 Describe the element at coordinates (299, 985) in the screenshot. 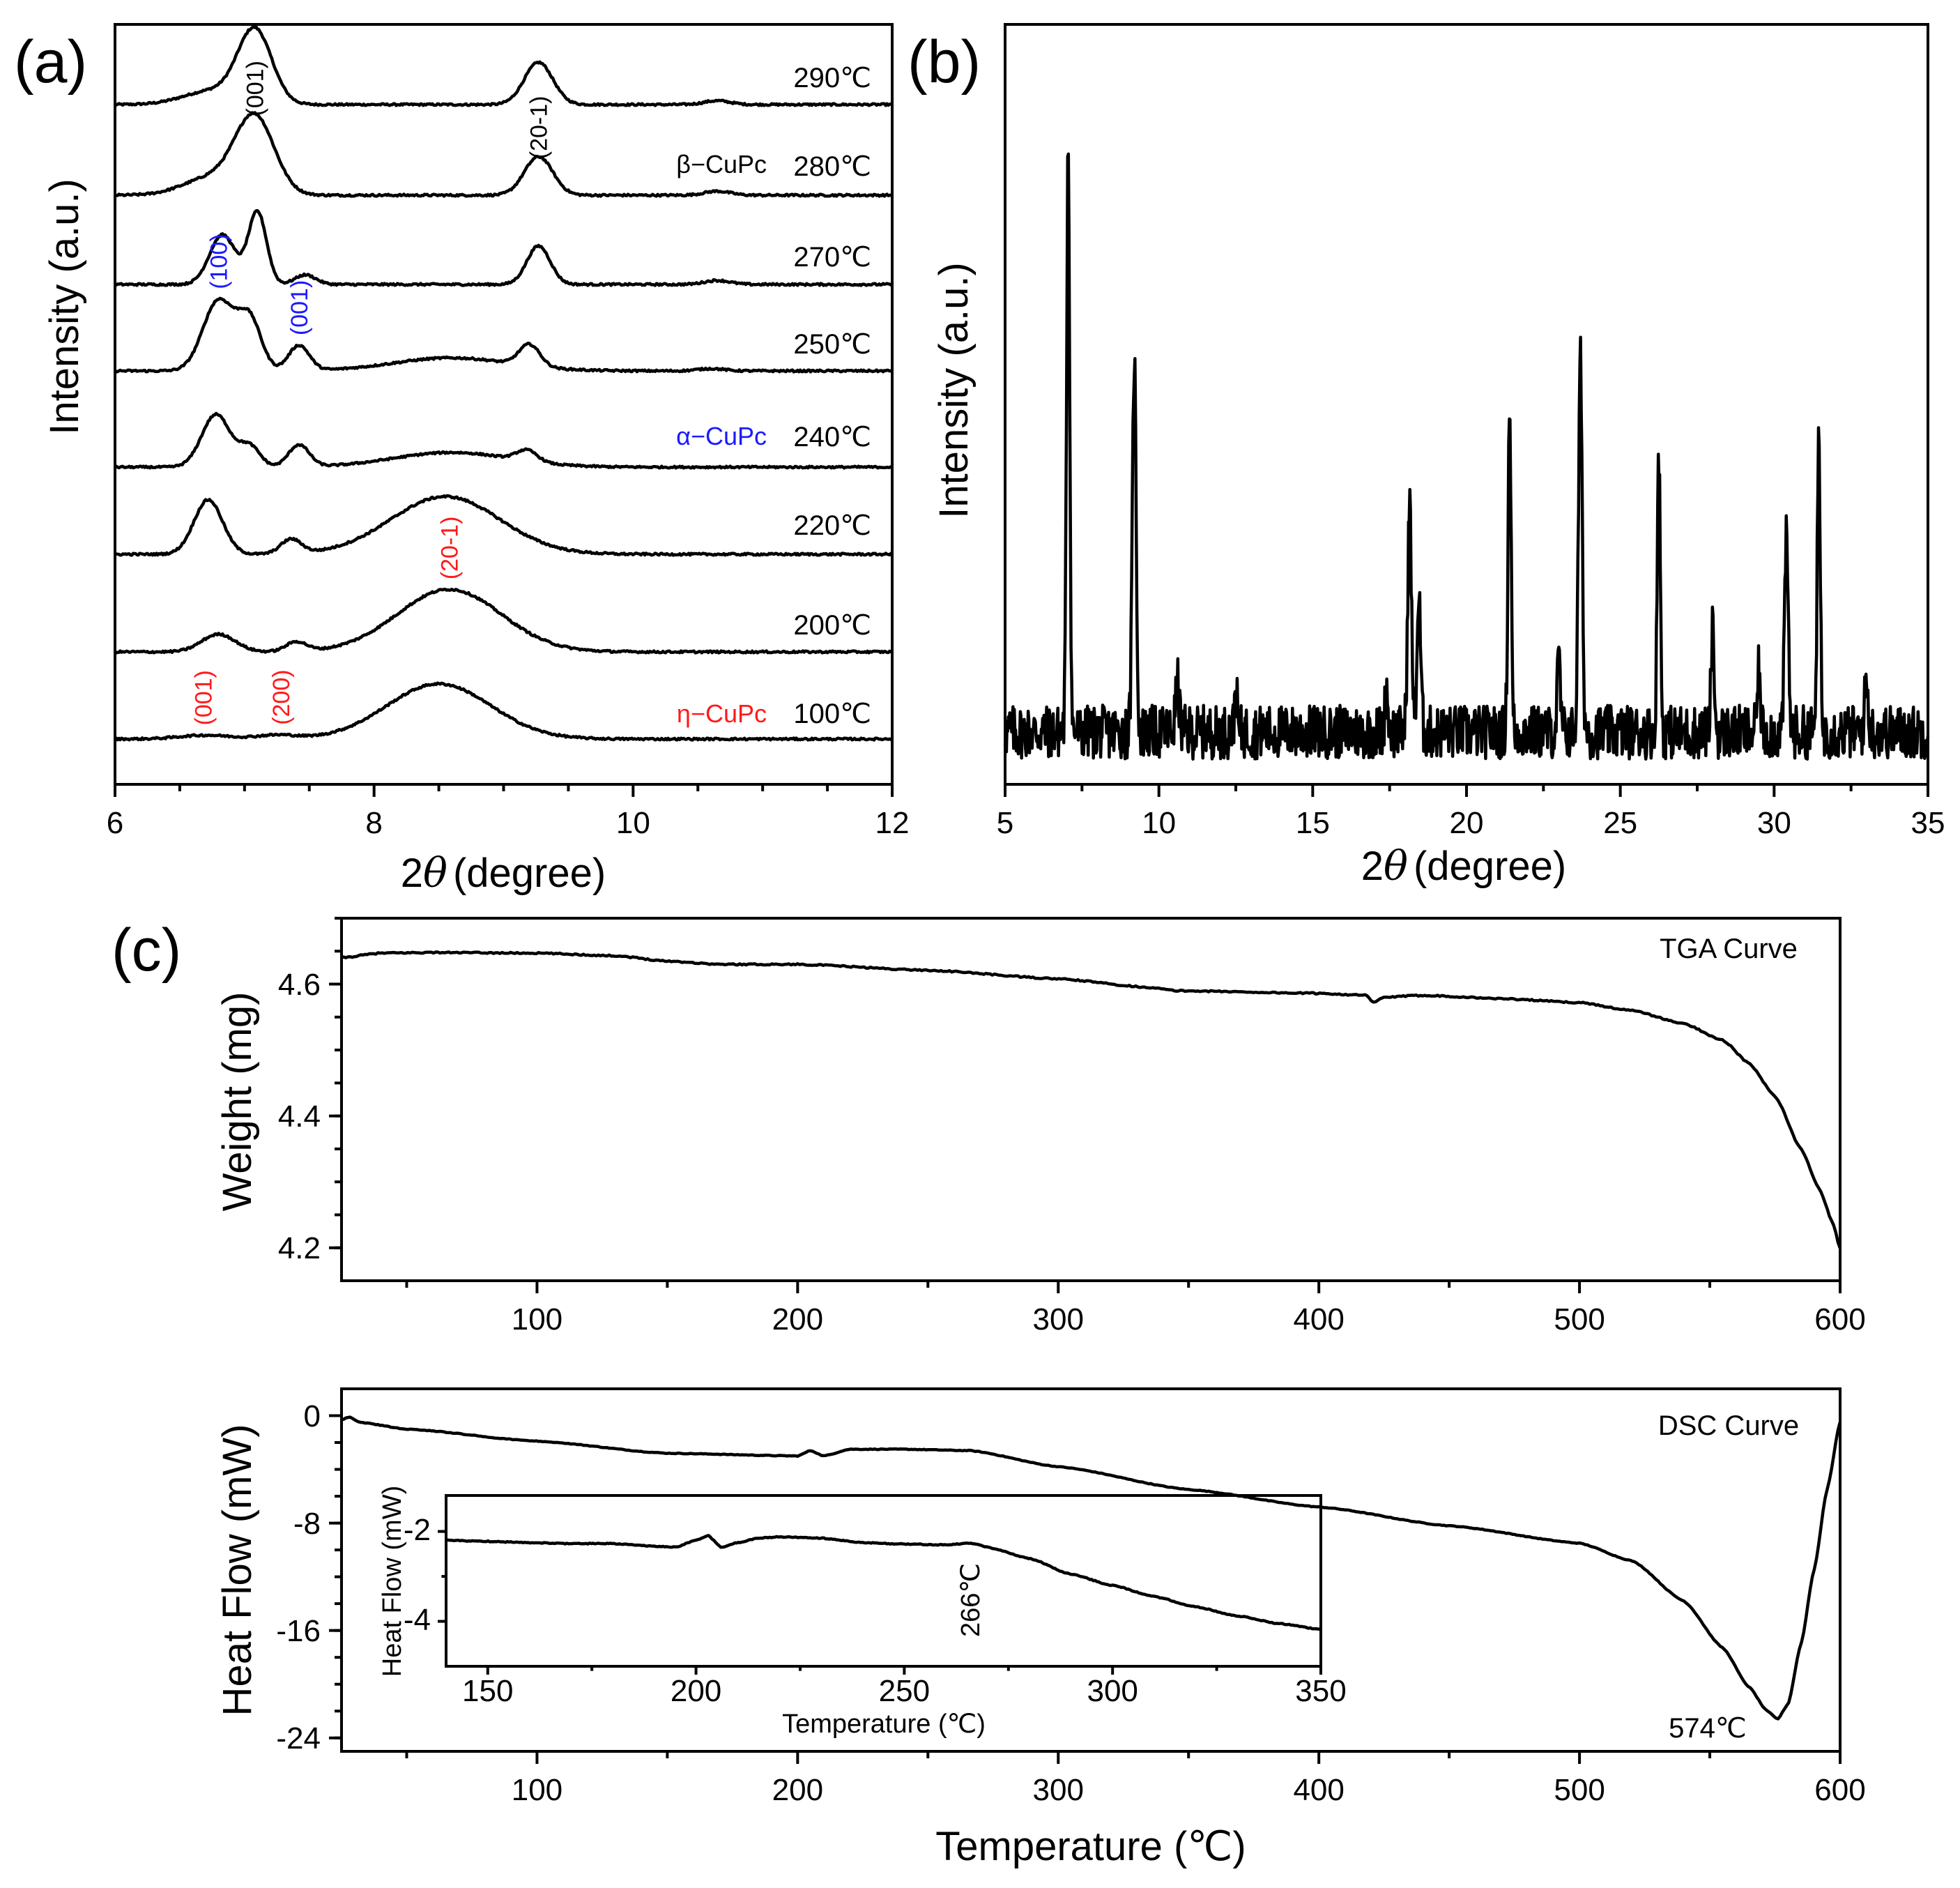

I see `chart-c-tga-ytick-label: 4.6` at that location.